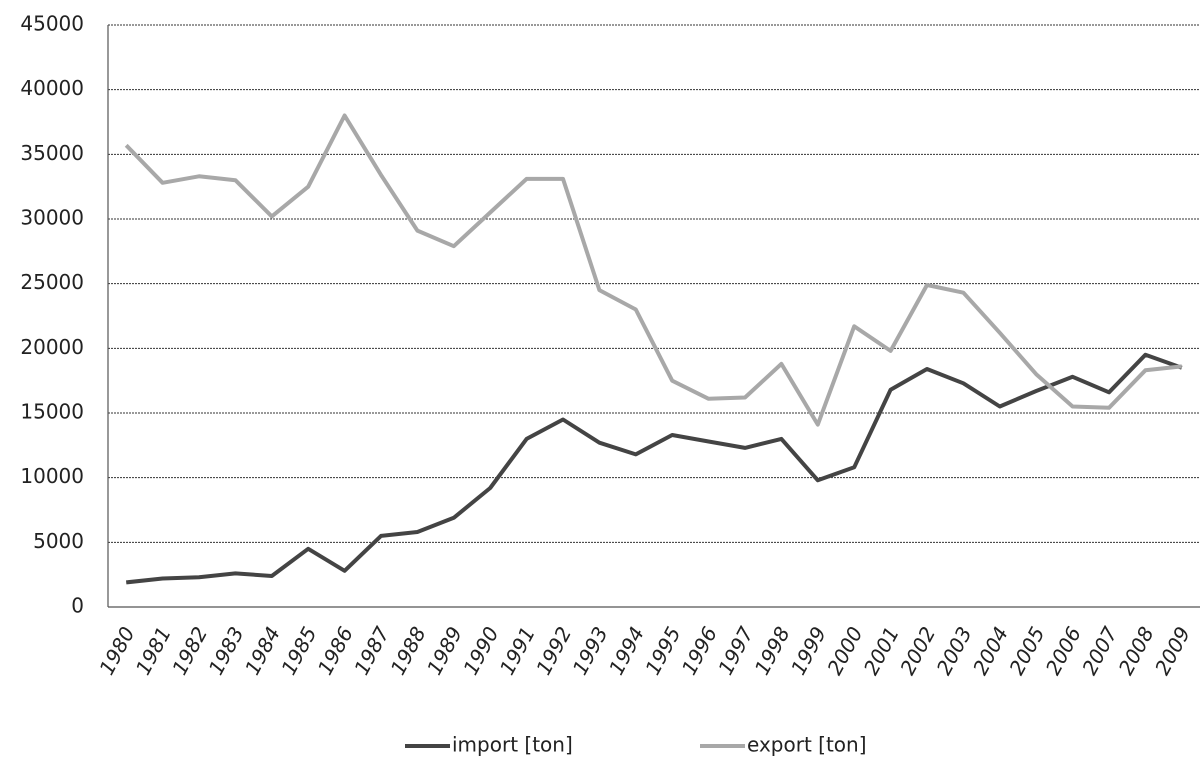 Image resolution: width=1203 pixels, height=764 pixels. What do you see at coordinates (626, 651) in the screenshot?
I see `x-tick-label: 1994` at bounding box center [626, 651].